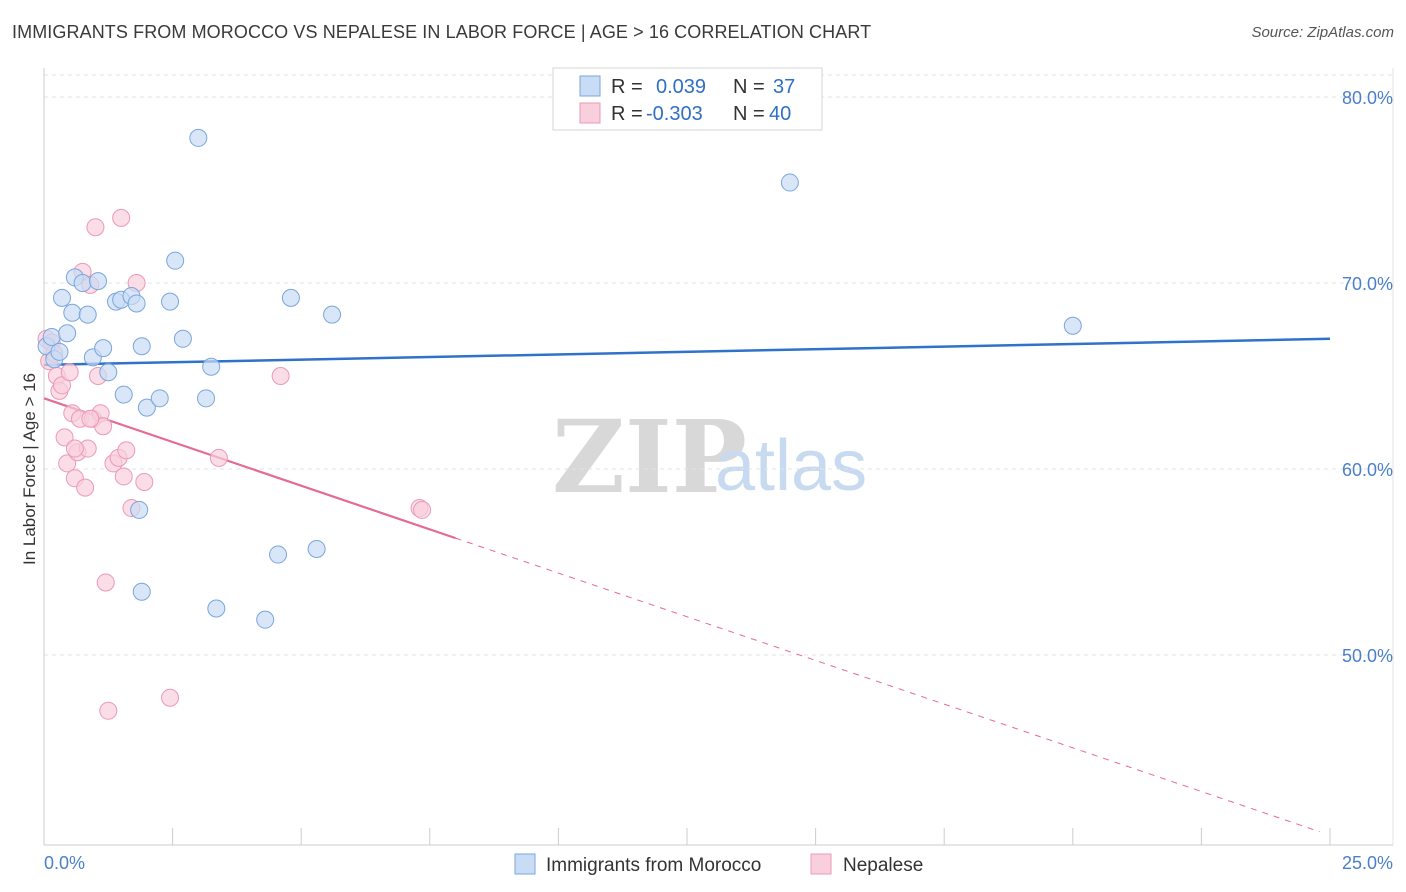 The image size is (1406, 892). I want to click on y-tick-labels: 50.0% 60.0% 70.0% 80.0%, so click(1367, 377).